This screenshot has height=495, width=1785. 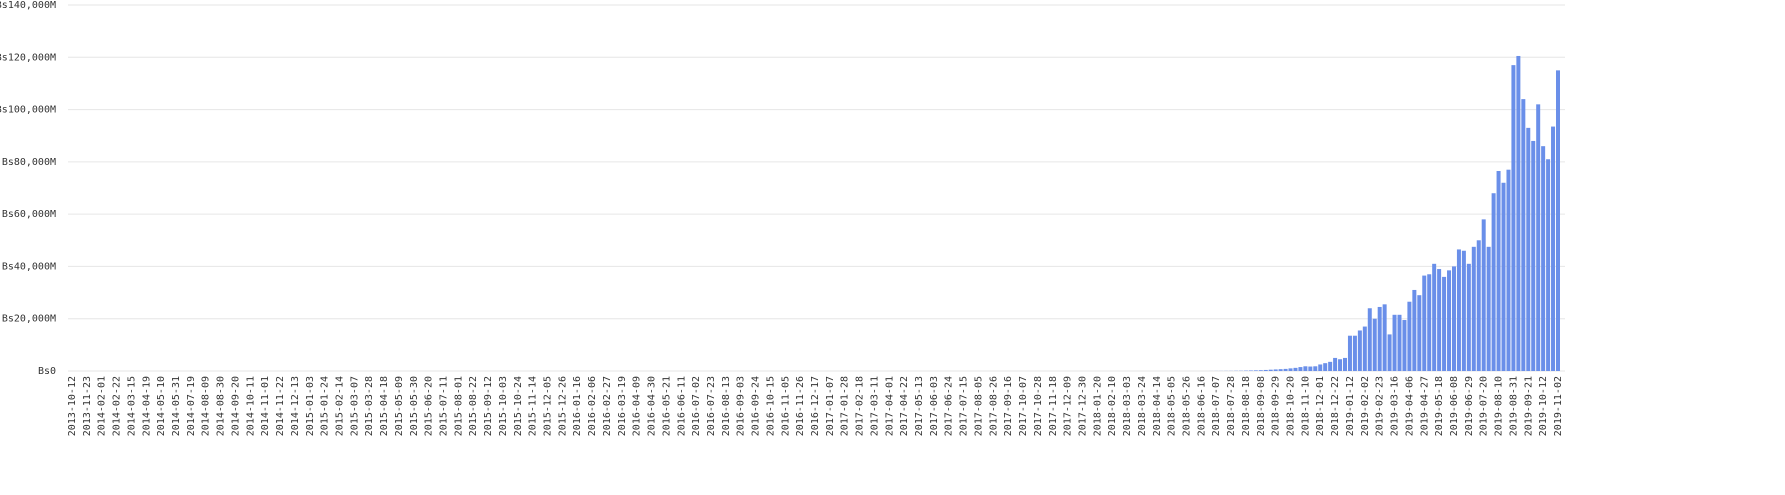 What do you see at coordinates (800, 406) in the screenshot?
I see `x-tick-label: 2016-11-26` at bounding box center [800, 406].